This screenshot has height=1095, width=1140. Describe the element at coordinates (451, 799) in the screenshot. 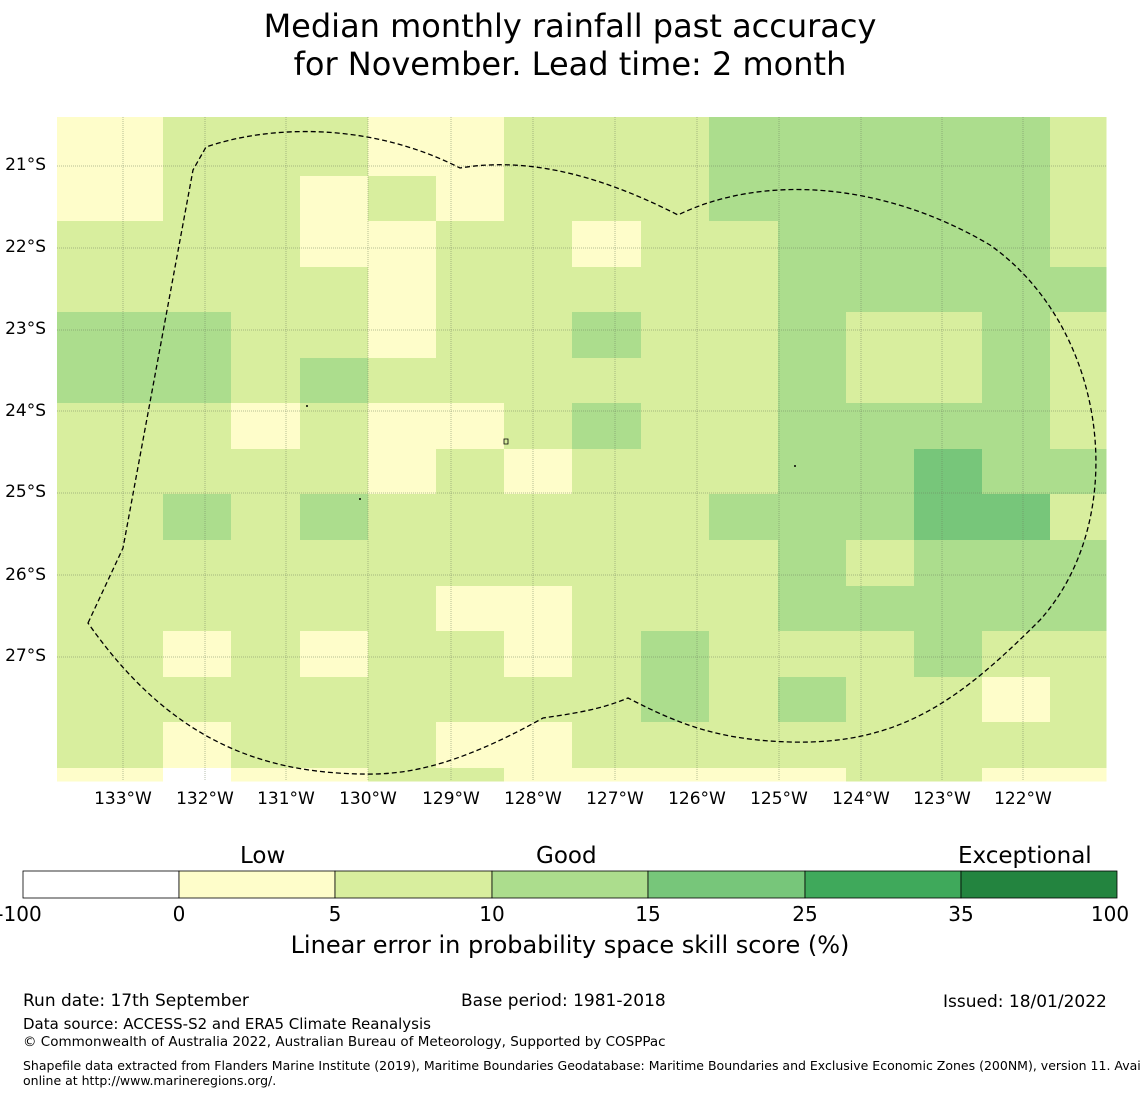

I see `lon-label: 129°W` at that location.